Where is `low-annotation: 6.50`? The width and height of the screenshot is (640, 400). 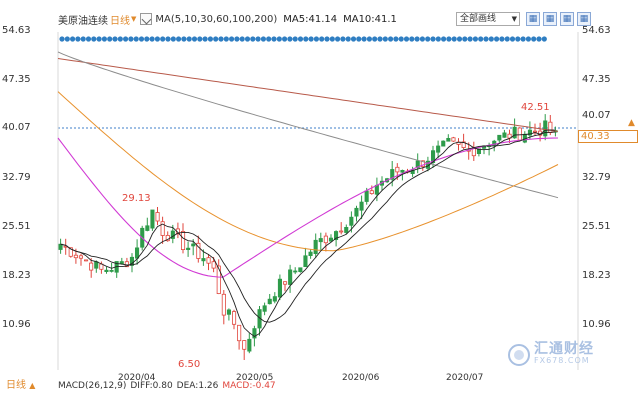 low-annotation: 6.50 is located at coordinates (189, 364).